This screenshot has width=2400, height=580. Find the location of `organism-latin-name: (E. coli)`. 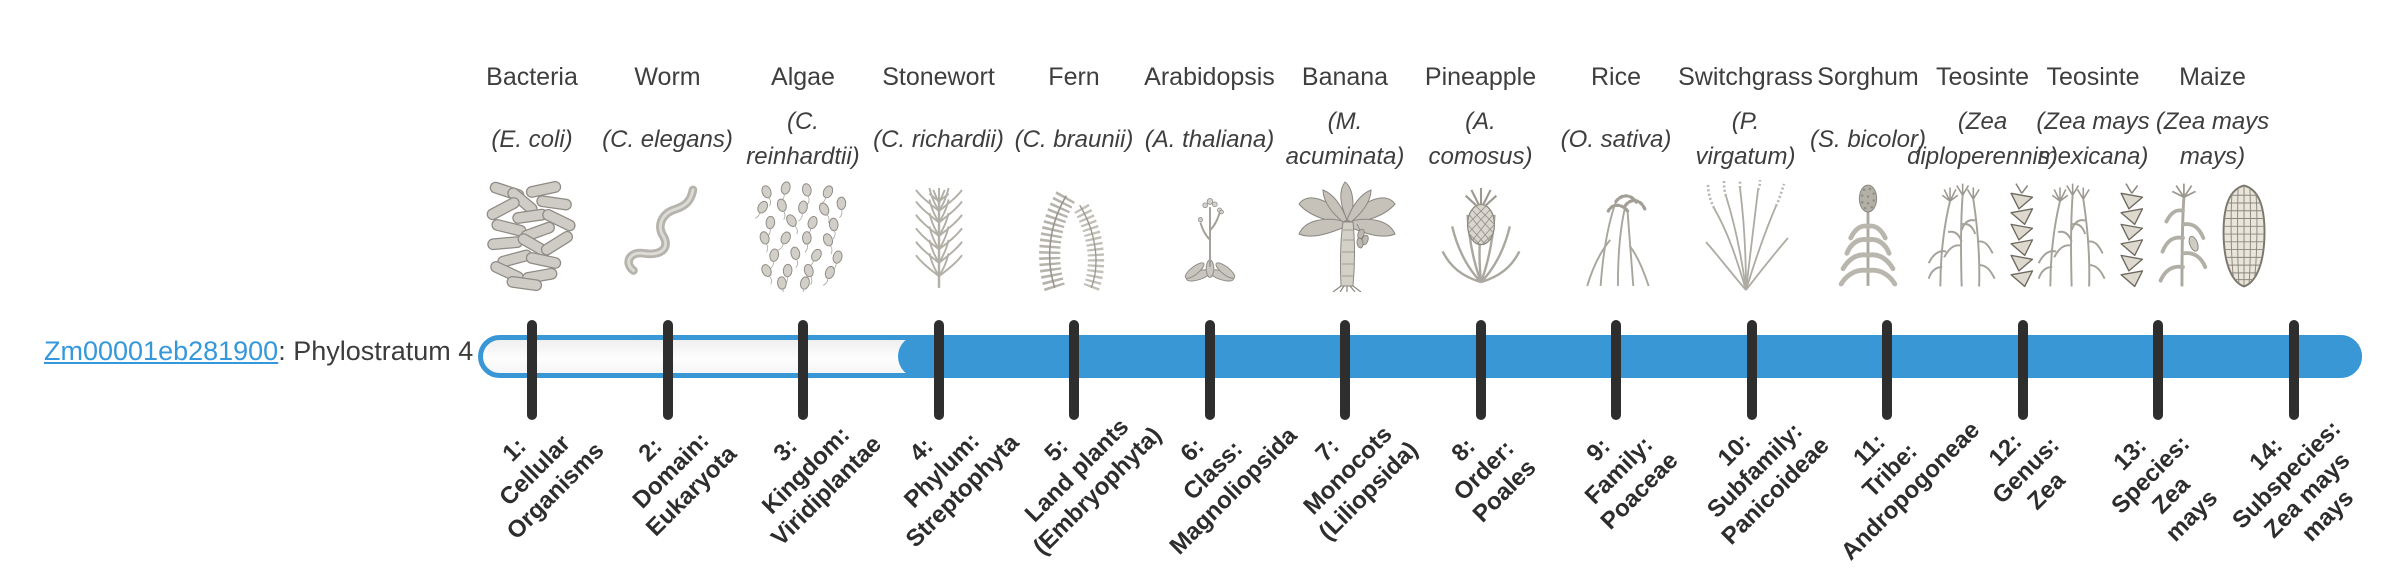

organism-latin-name: (E. coli) is located at coordinates (532, 139).